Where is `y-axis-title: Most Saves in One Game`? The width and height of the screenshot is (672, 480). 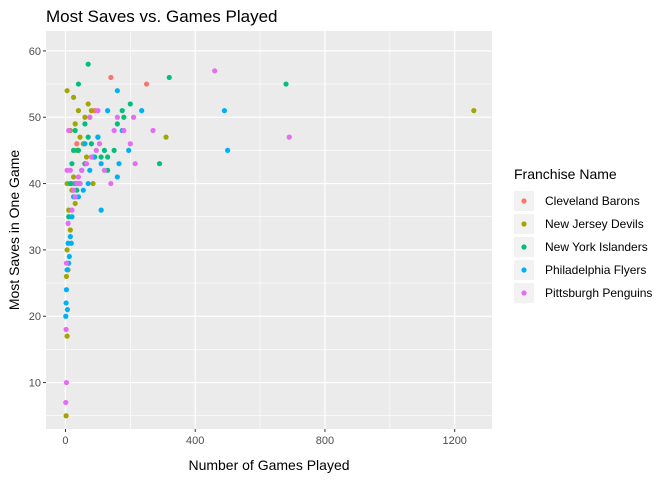
y-axis-title: Most Saves in One Game is located at coordinates (14, 230).